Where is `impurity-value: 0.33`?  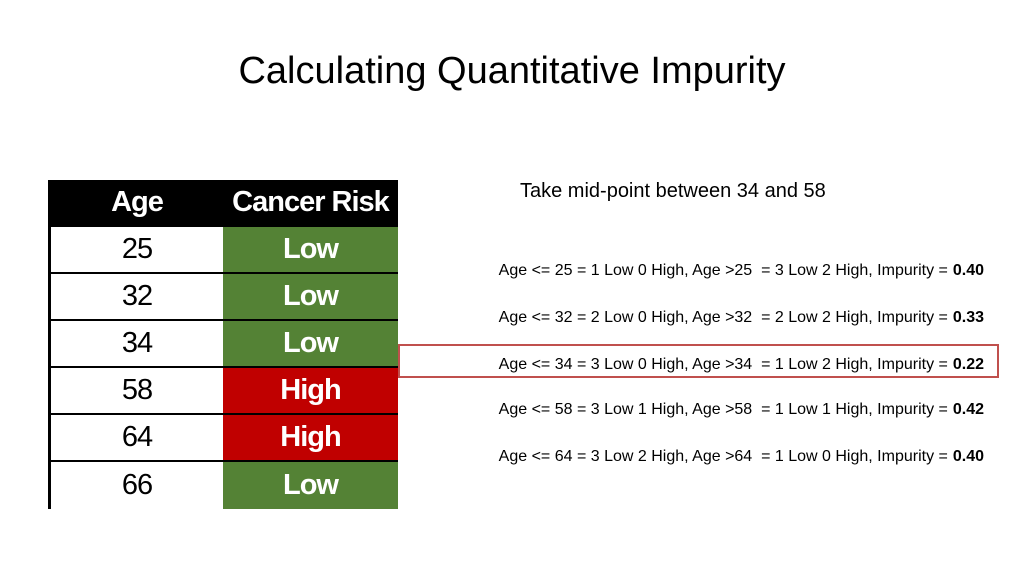 impurity-value: 0.33 is located at coordinates (968, 317).